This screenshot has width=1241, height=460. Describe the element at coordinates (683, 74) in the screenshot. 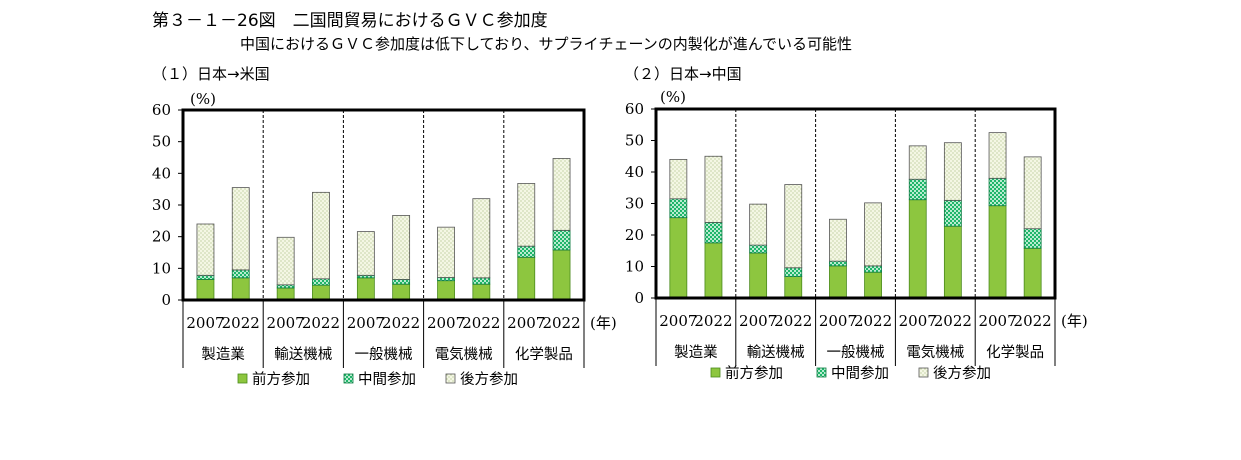

I see `panel-2-title: （２）日本→中国` at that location.